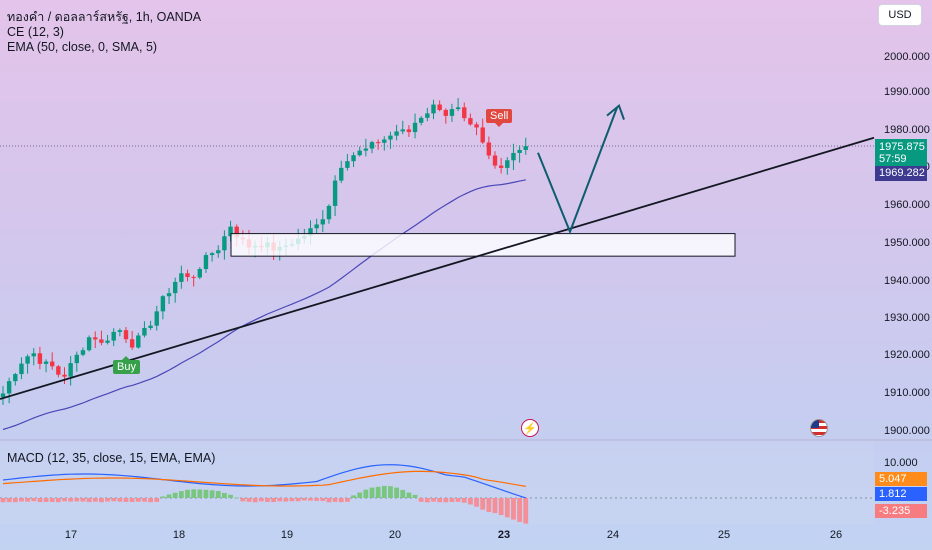  I want to click on us-flag-icon, so click(819, 428).